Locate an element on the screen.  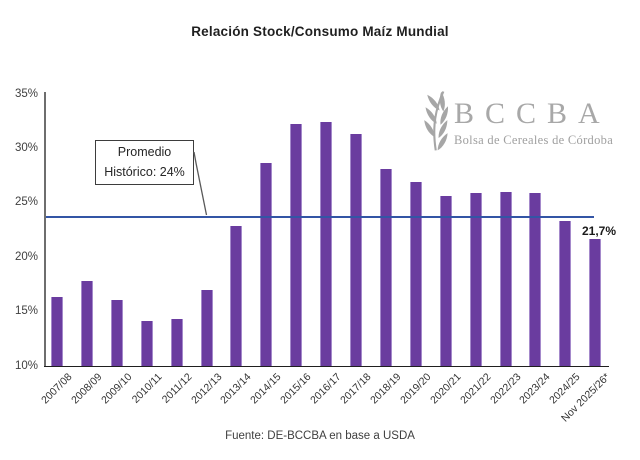
y-tick-label: 10% is located at coordinates (26, 365).